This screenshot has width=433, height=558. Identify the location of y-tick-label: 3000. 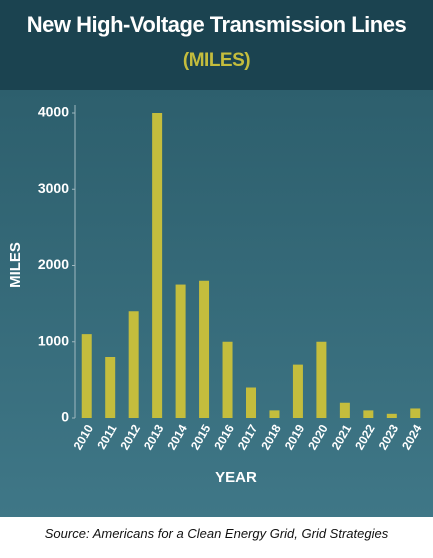
(53, 188).